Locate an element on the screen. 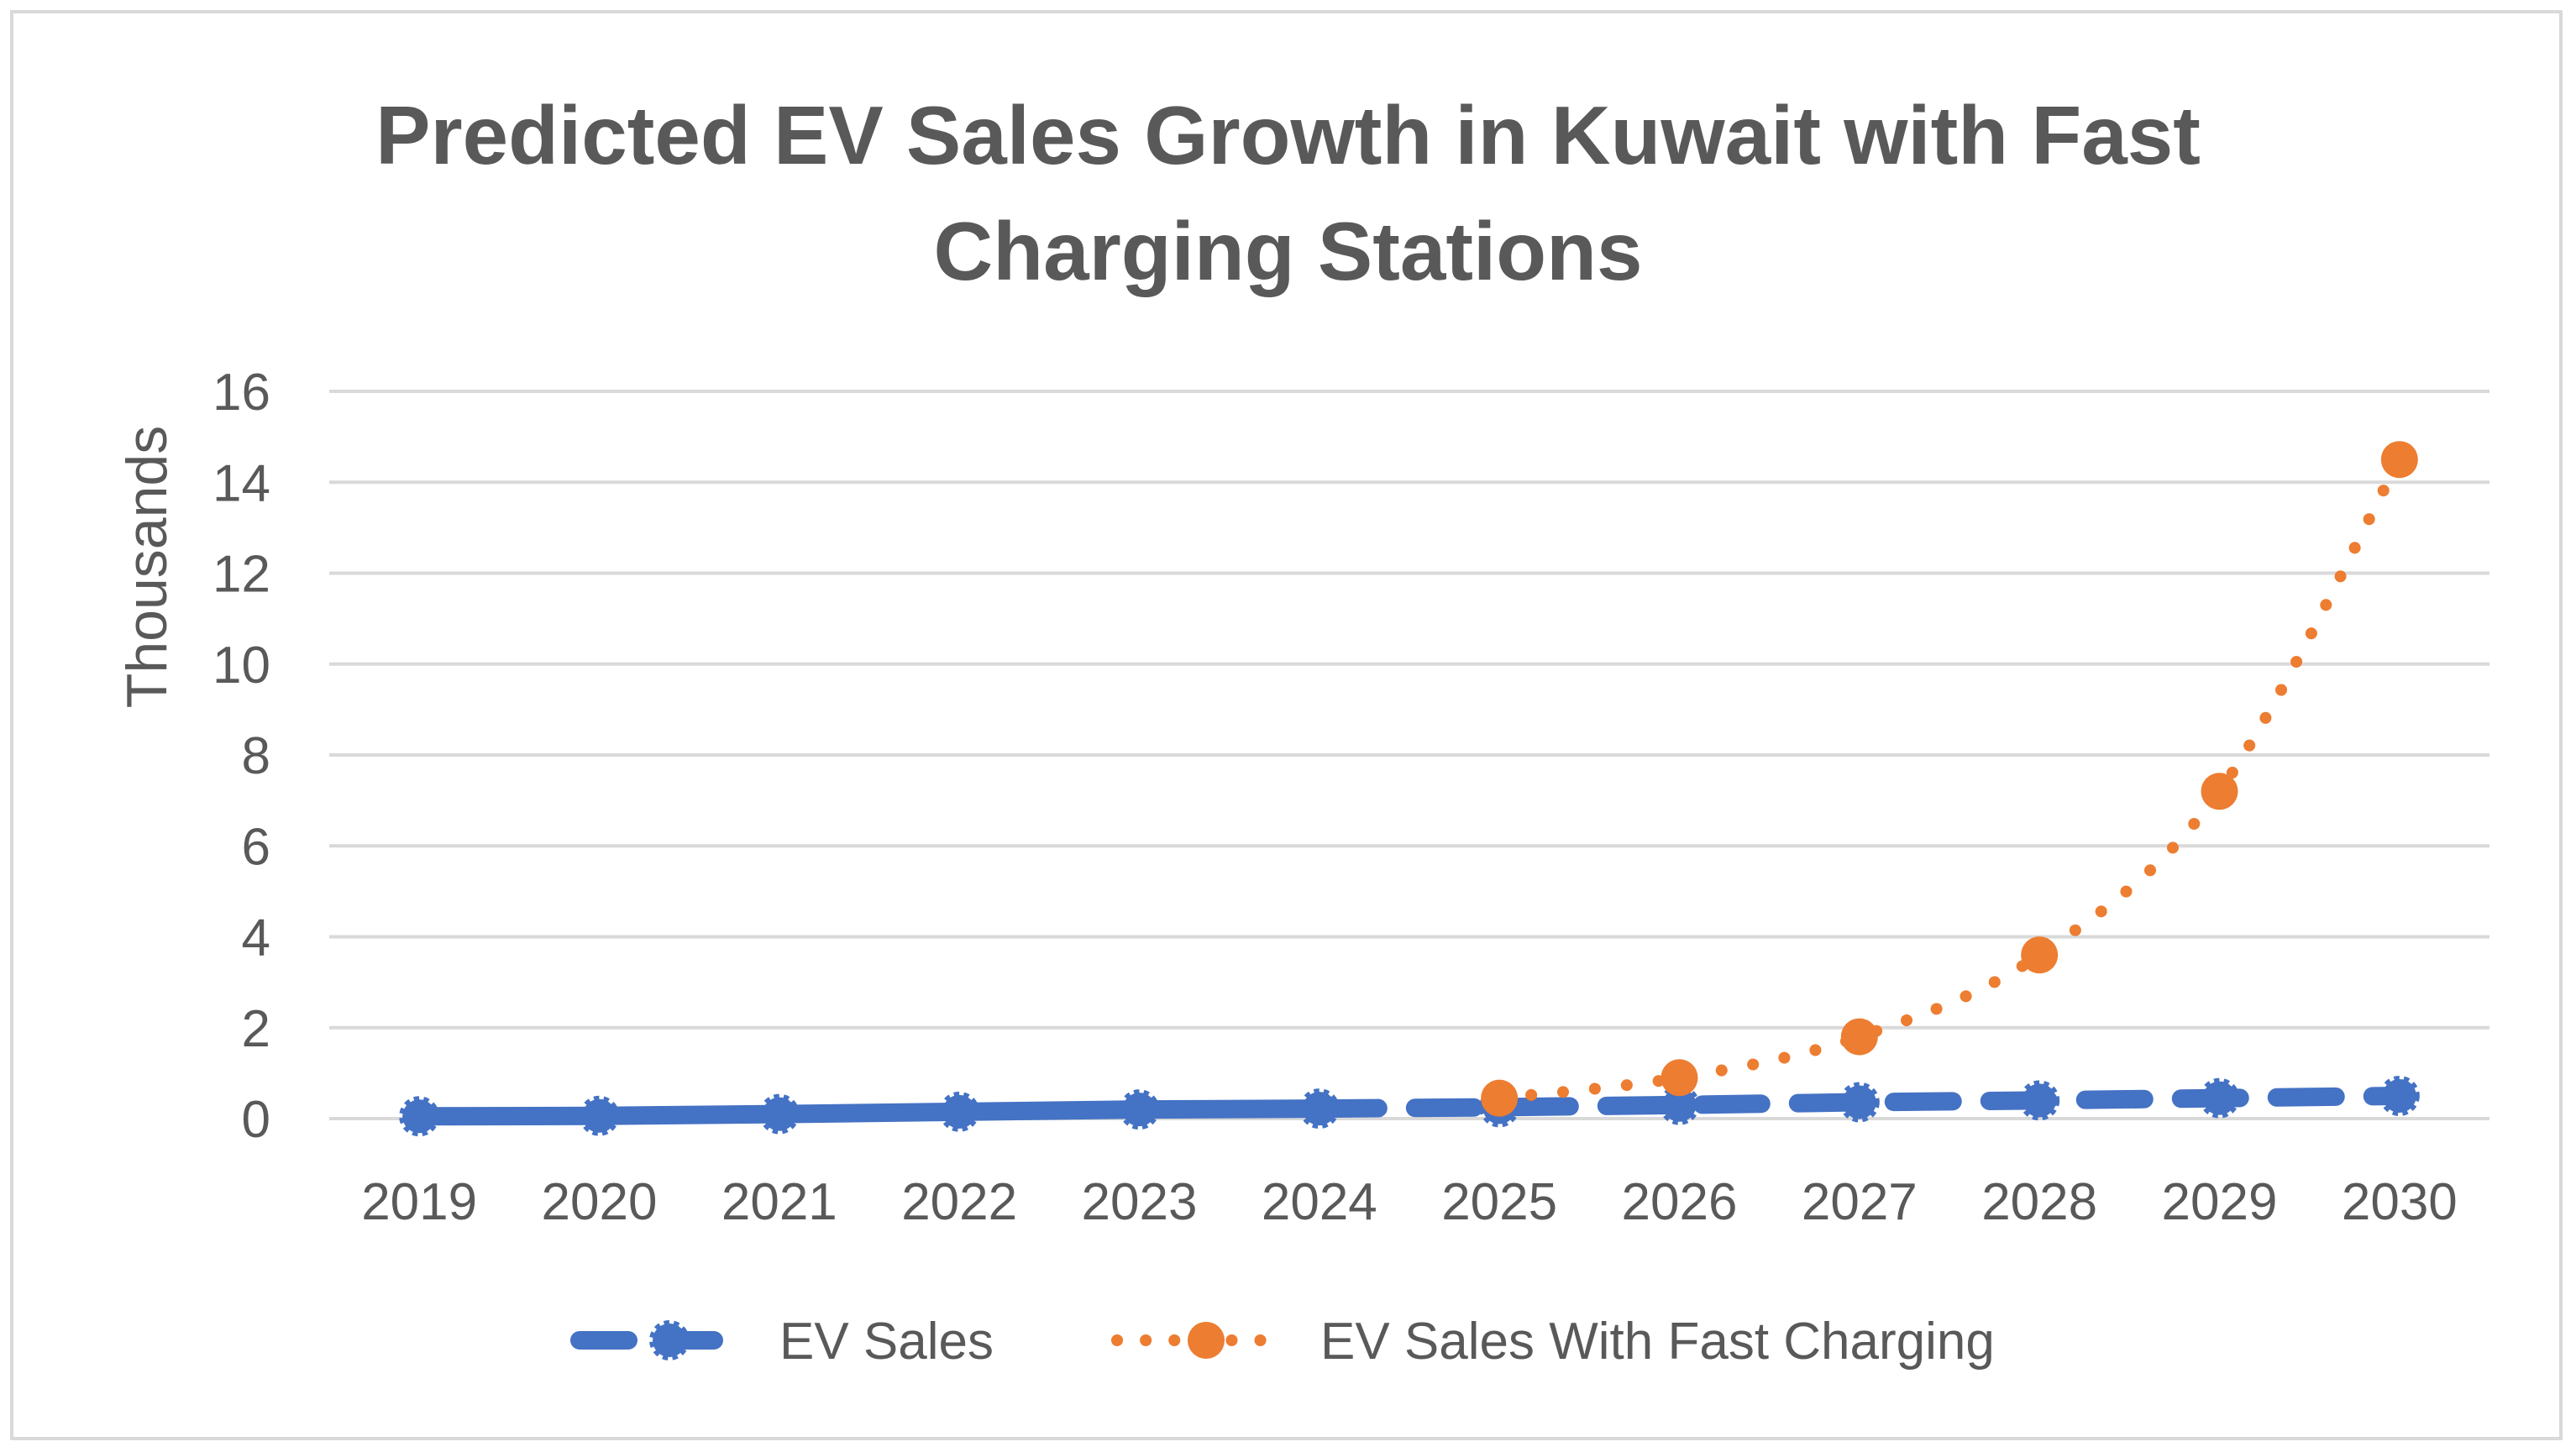 The height and width of the screenshot is (1452, 2576). ev-fast-charging-point-2026 is located at coordinates (1679, 1078).